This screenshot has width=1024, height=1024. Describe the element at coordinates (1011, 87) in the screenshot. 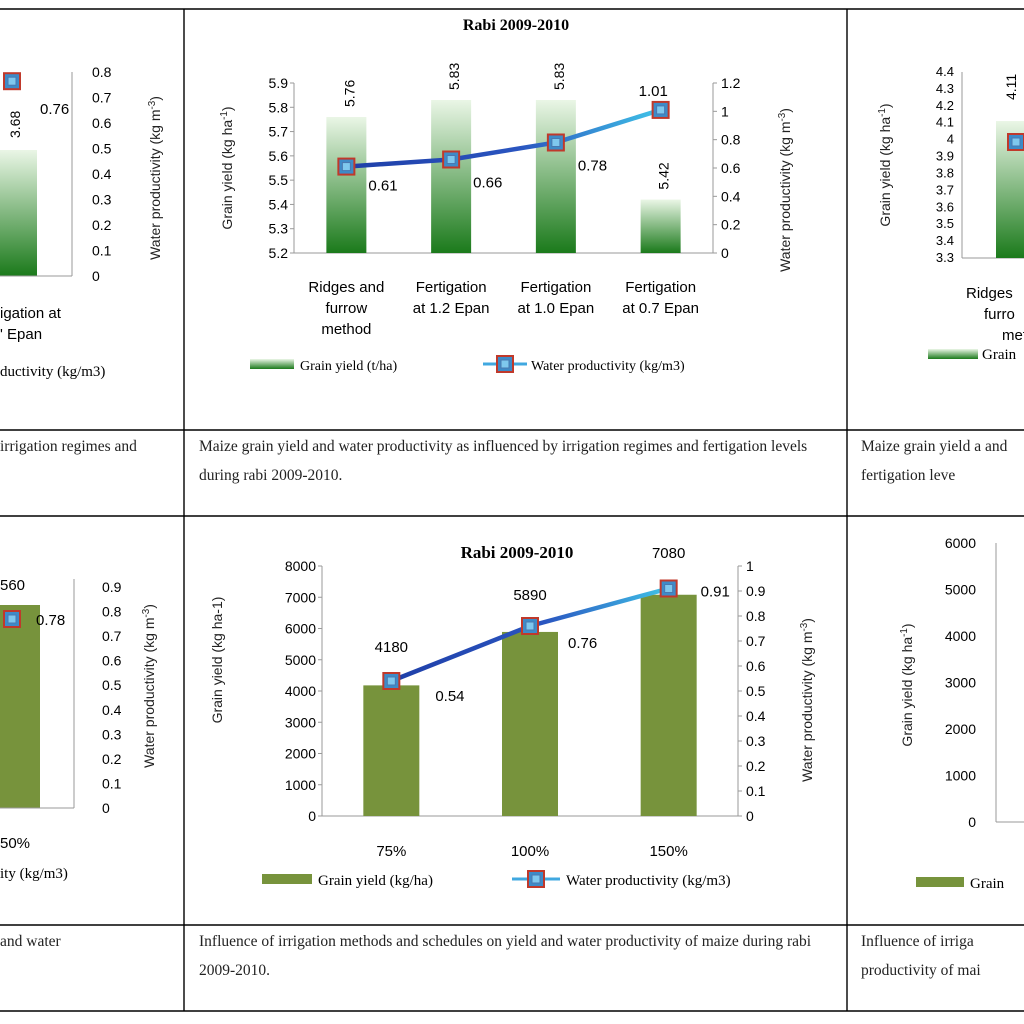

I see `bar-value-label: 4.11` at that location.